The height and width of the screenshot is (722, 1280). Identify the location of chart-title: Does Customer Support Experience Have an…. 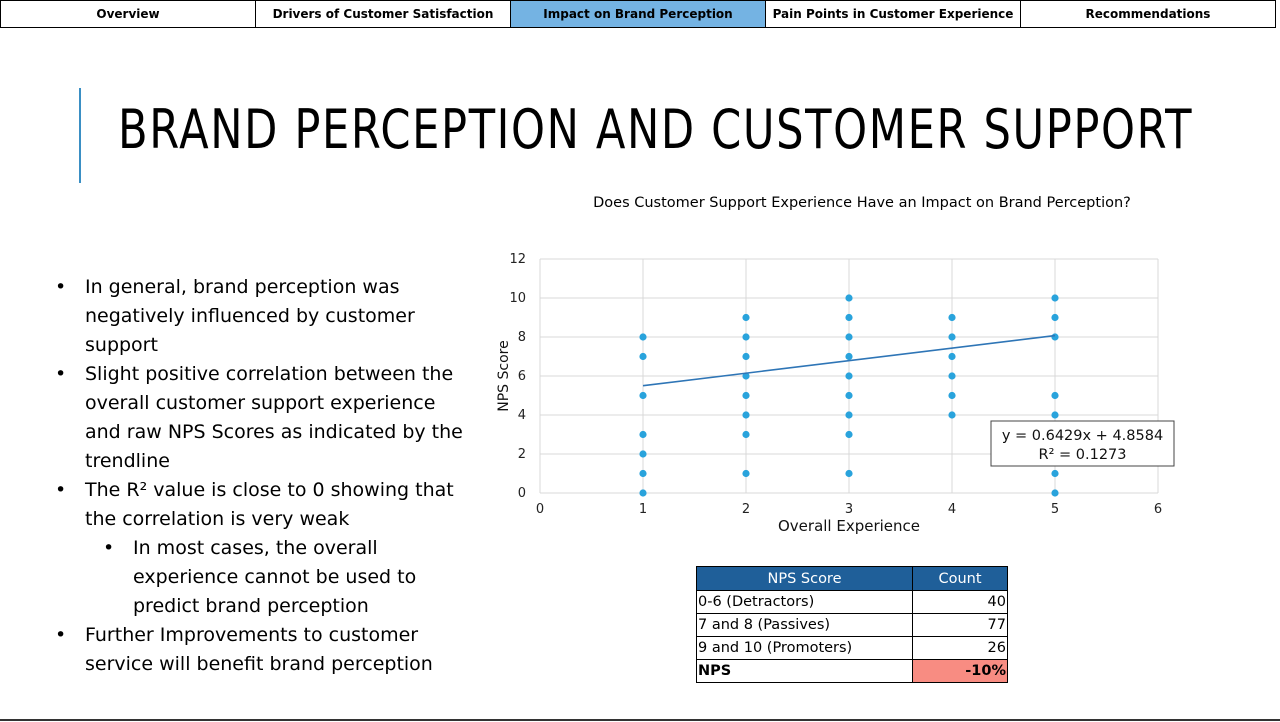
(862, 203).